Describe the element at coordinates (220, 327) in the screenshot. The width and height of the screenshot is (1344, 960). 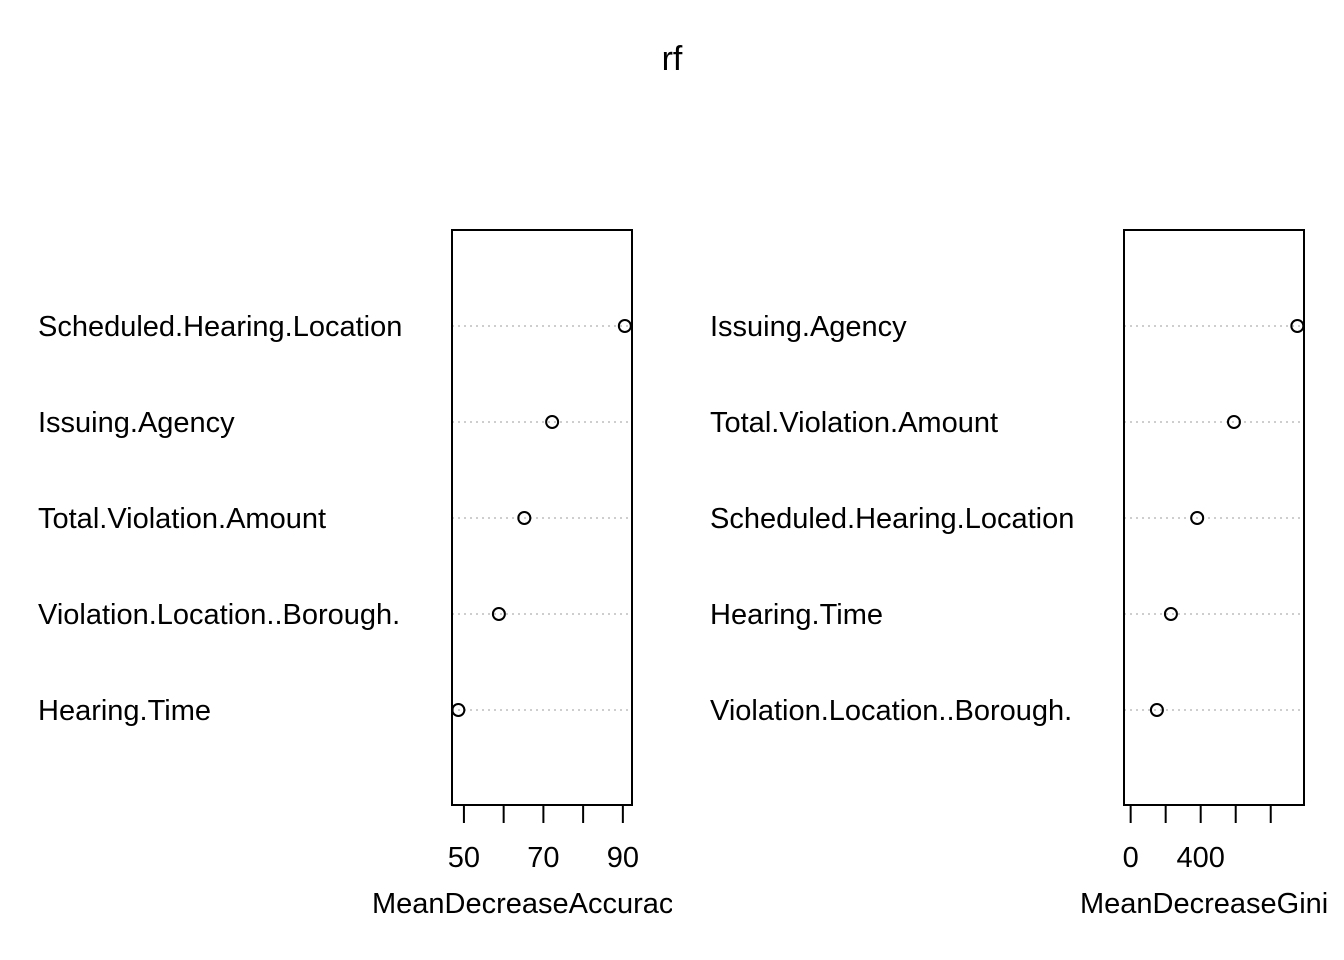
I see `accuracy-category-label: Scheduled.Hearing.Location` at that location.